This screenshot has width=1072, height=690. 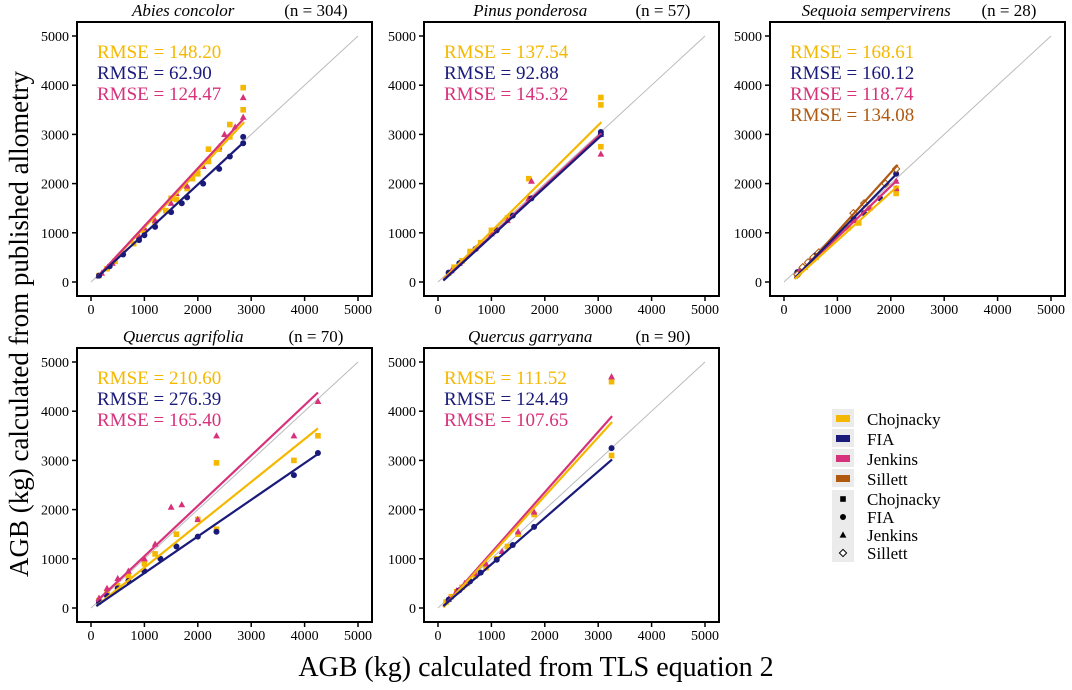 What do you see at coordinates (159, 52) in the screenshot?
I see `rmse-chojnacky: RMSE = 148.20` at bounding box center [159, 52].